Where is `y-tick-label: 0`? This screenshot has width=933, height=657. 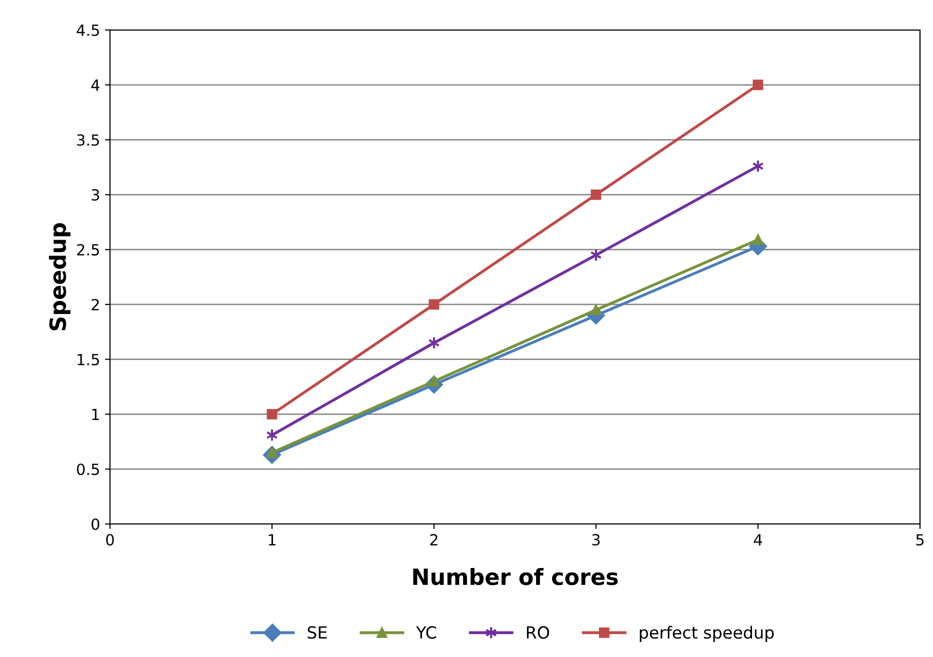 y-tick-label: 0 is located at coordinates (96, 524).